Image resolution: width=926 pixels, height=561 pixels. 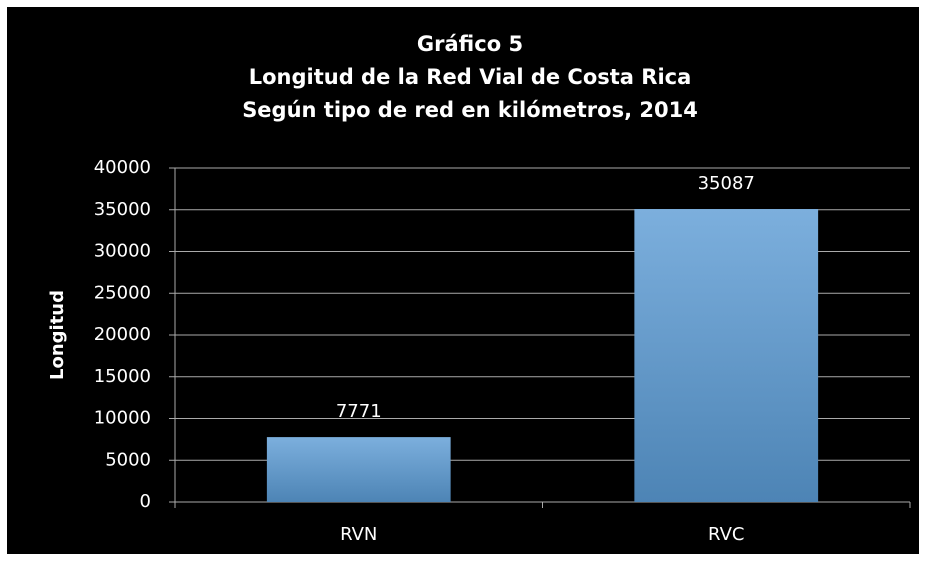 What do you see at coordinates (57, 335) in the screenshot?
I see `y-axis-label: Longitud` at bounding box center [57, 335].